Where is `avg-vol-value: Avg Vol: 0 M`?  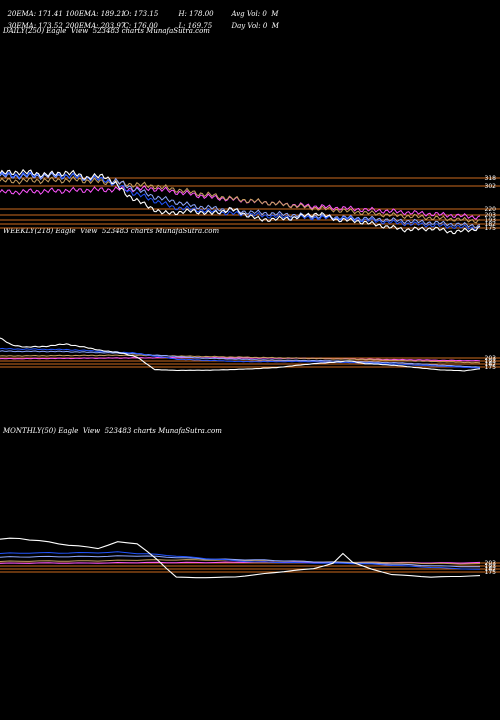
avg-vol-value: Avg Vol: 0 M is located at coordinates (255, 14).